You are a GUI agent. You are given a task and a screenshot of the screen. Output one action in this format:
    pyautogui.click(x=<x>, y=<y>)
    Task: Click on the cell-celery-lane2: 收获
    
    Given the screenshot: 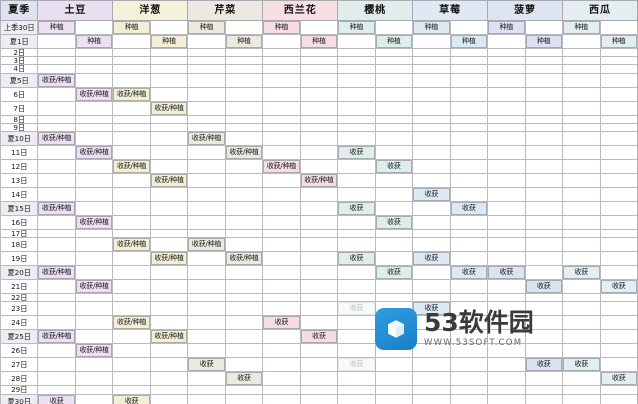 What is the action you would take?
    pyautogui.click(x=244, y=379)
    